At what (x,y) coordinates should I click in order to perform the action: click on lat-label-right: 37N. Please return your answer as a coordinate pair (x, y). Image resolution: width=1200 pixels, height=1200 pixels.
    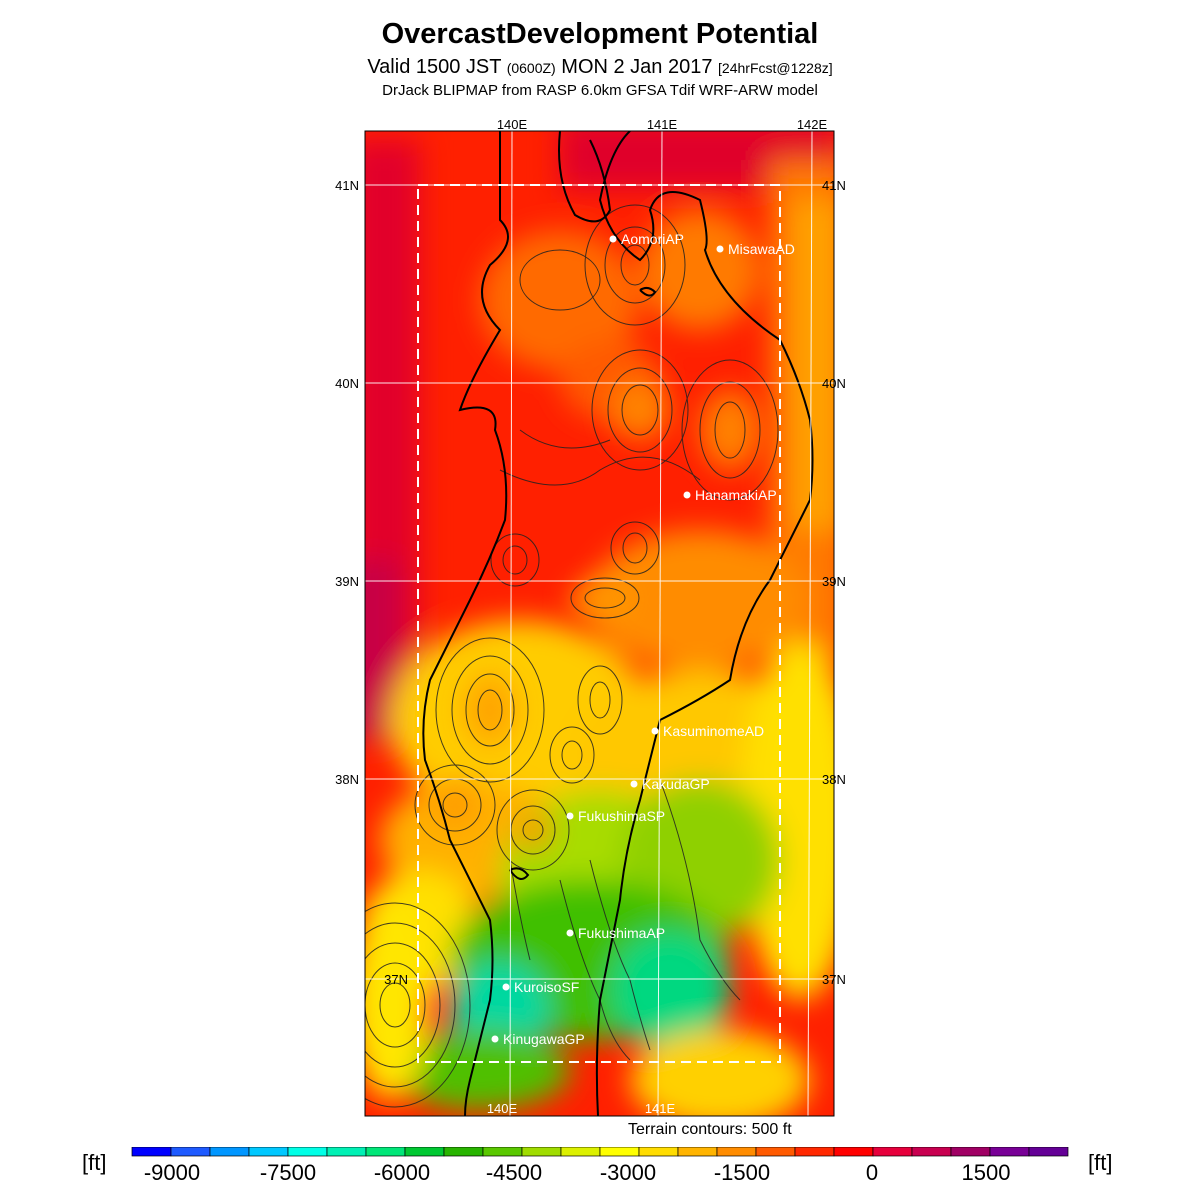
    Looking at the image, I should click on (834, 979).